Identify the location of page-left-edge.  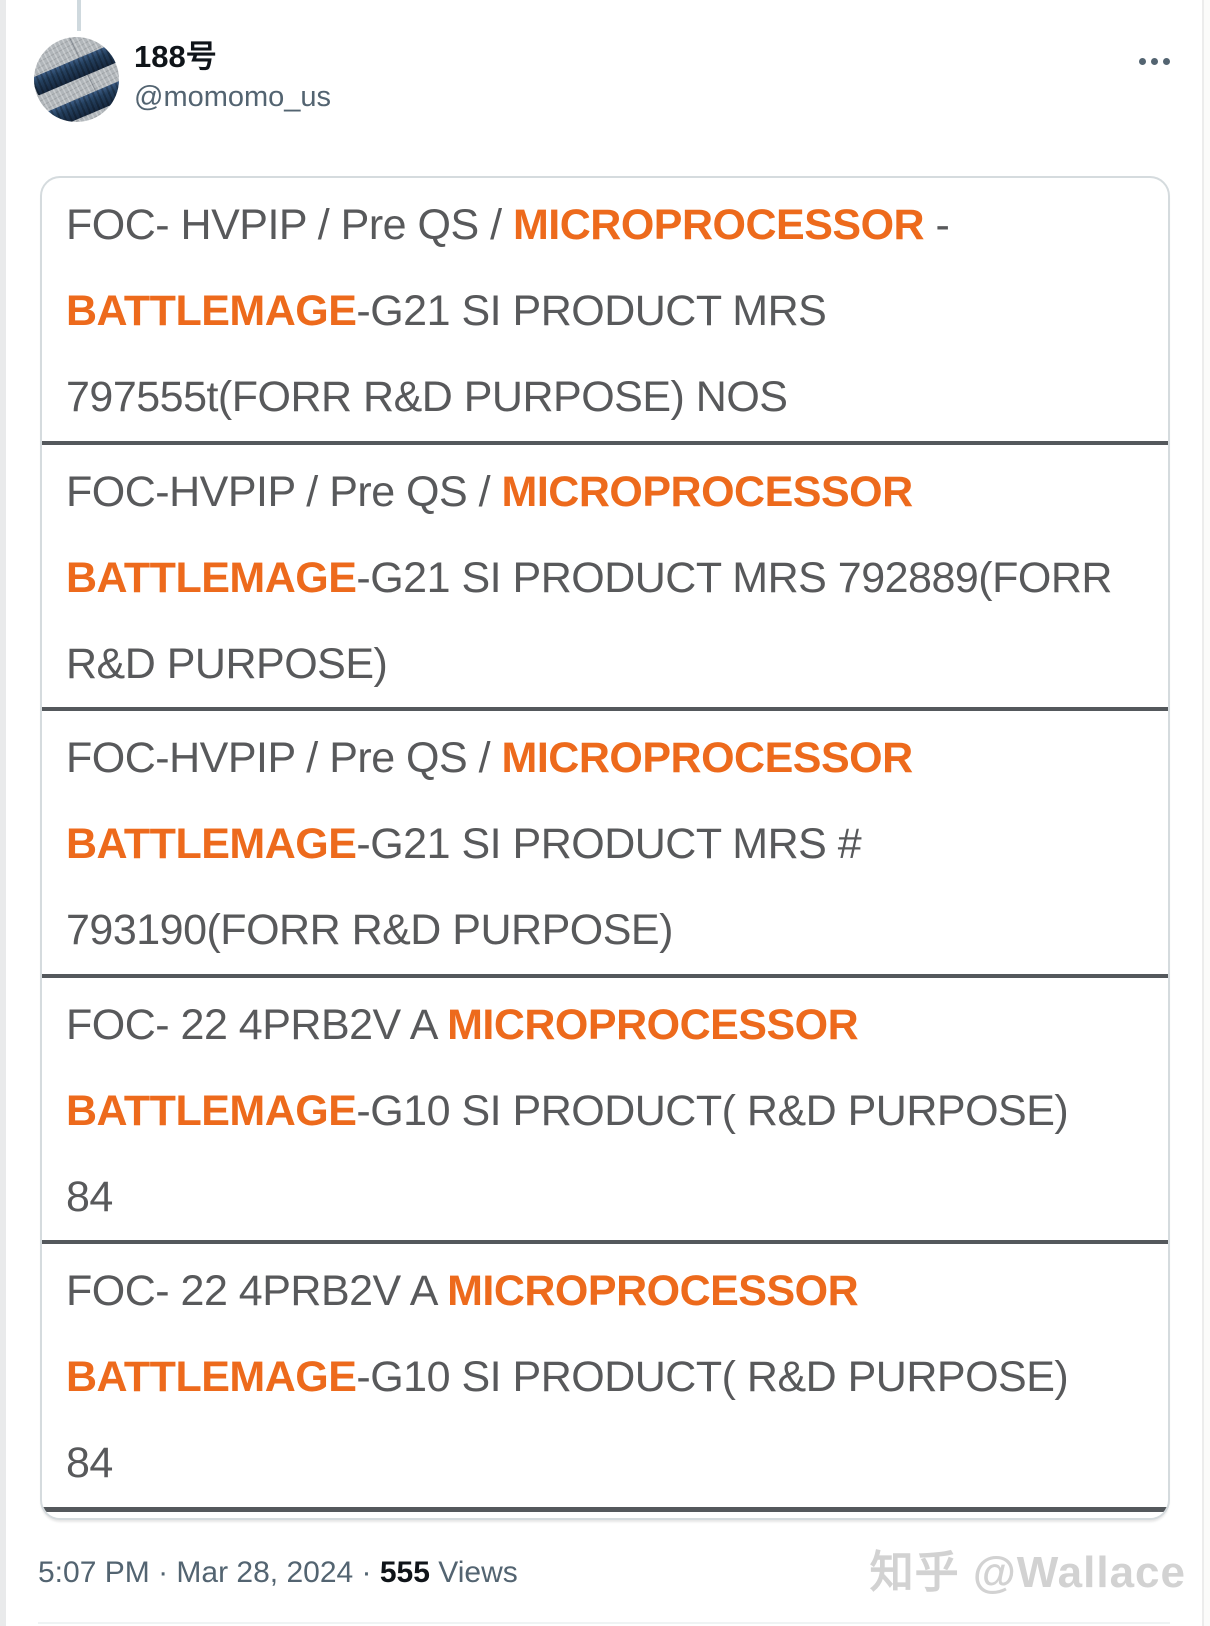
(3, 813).